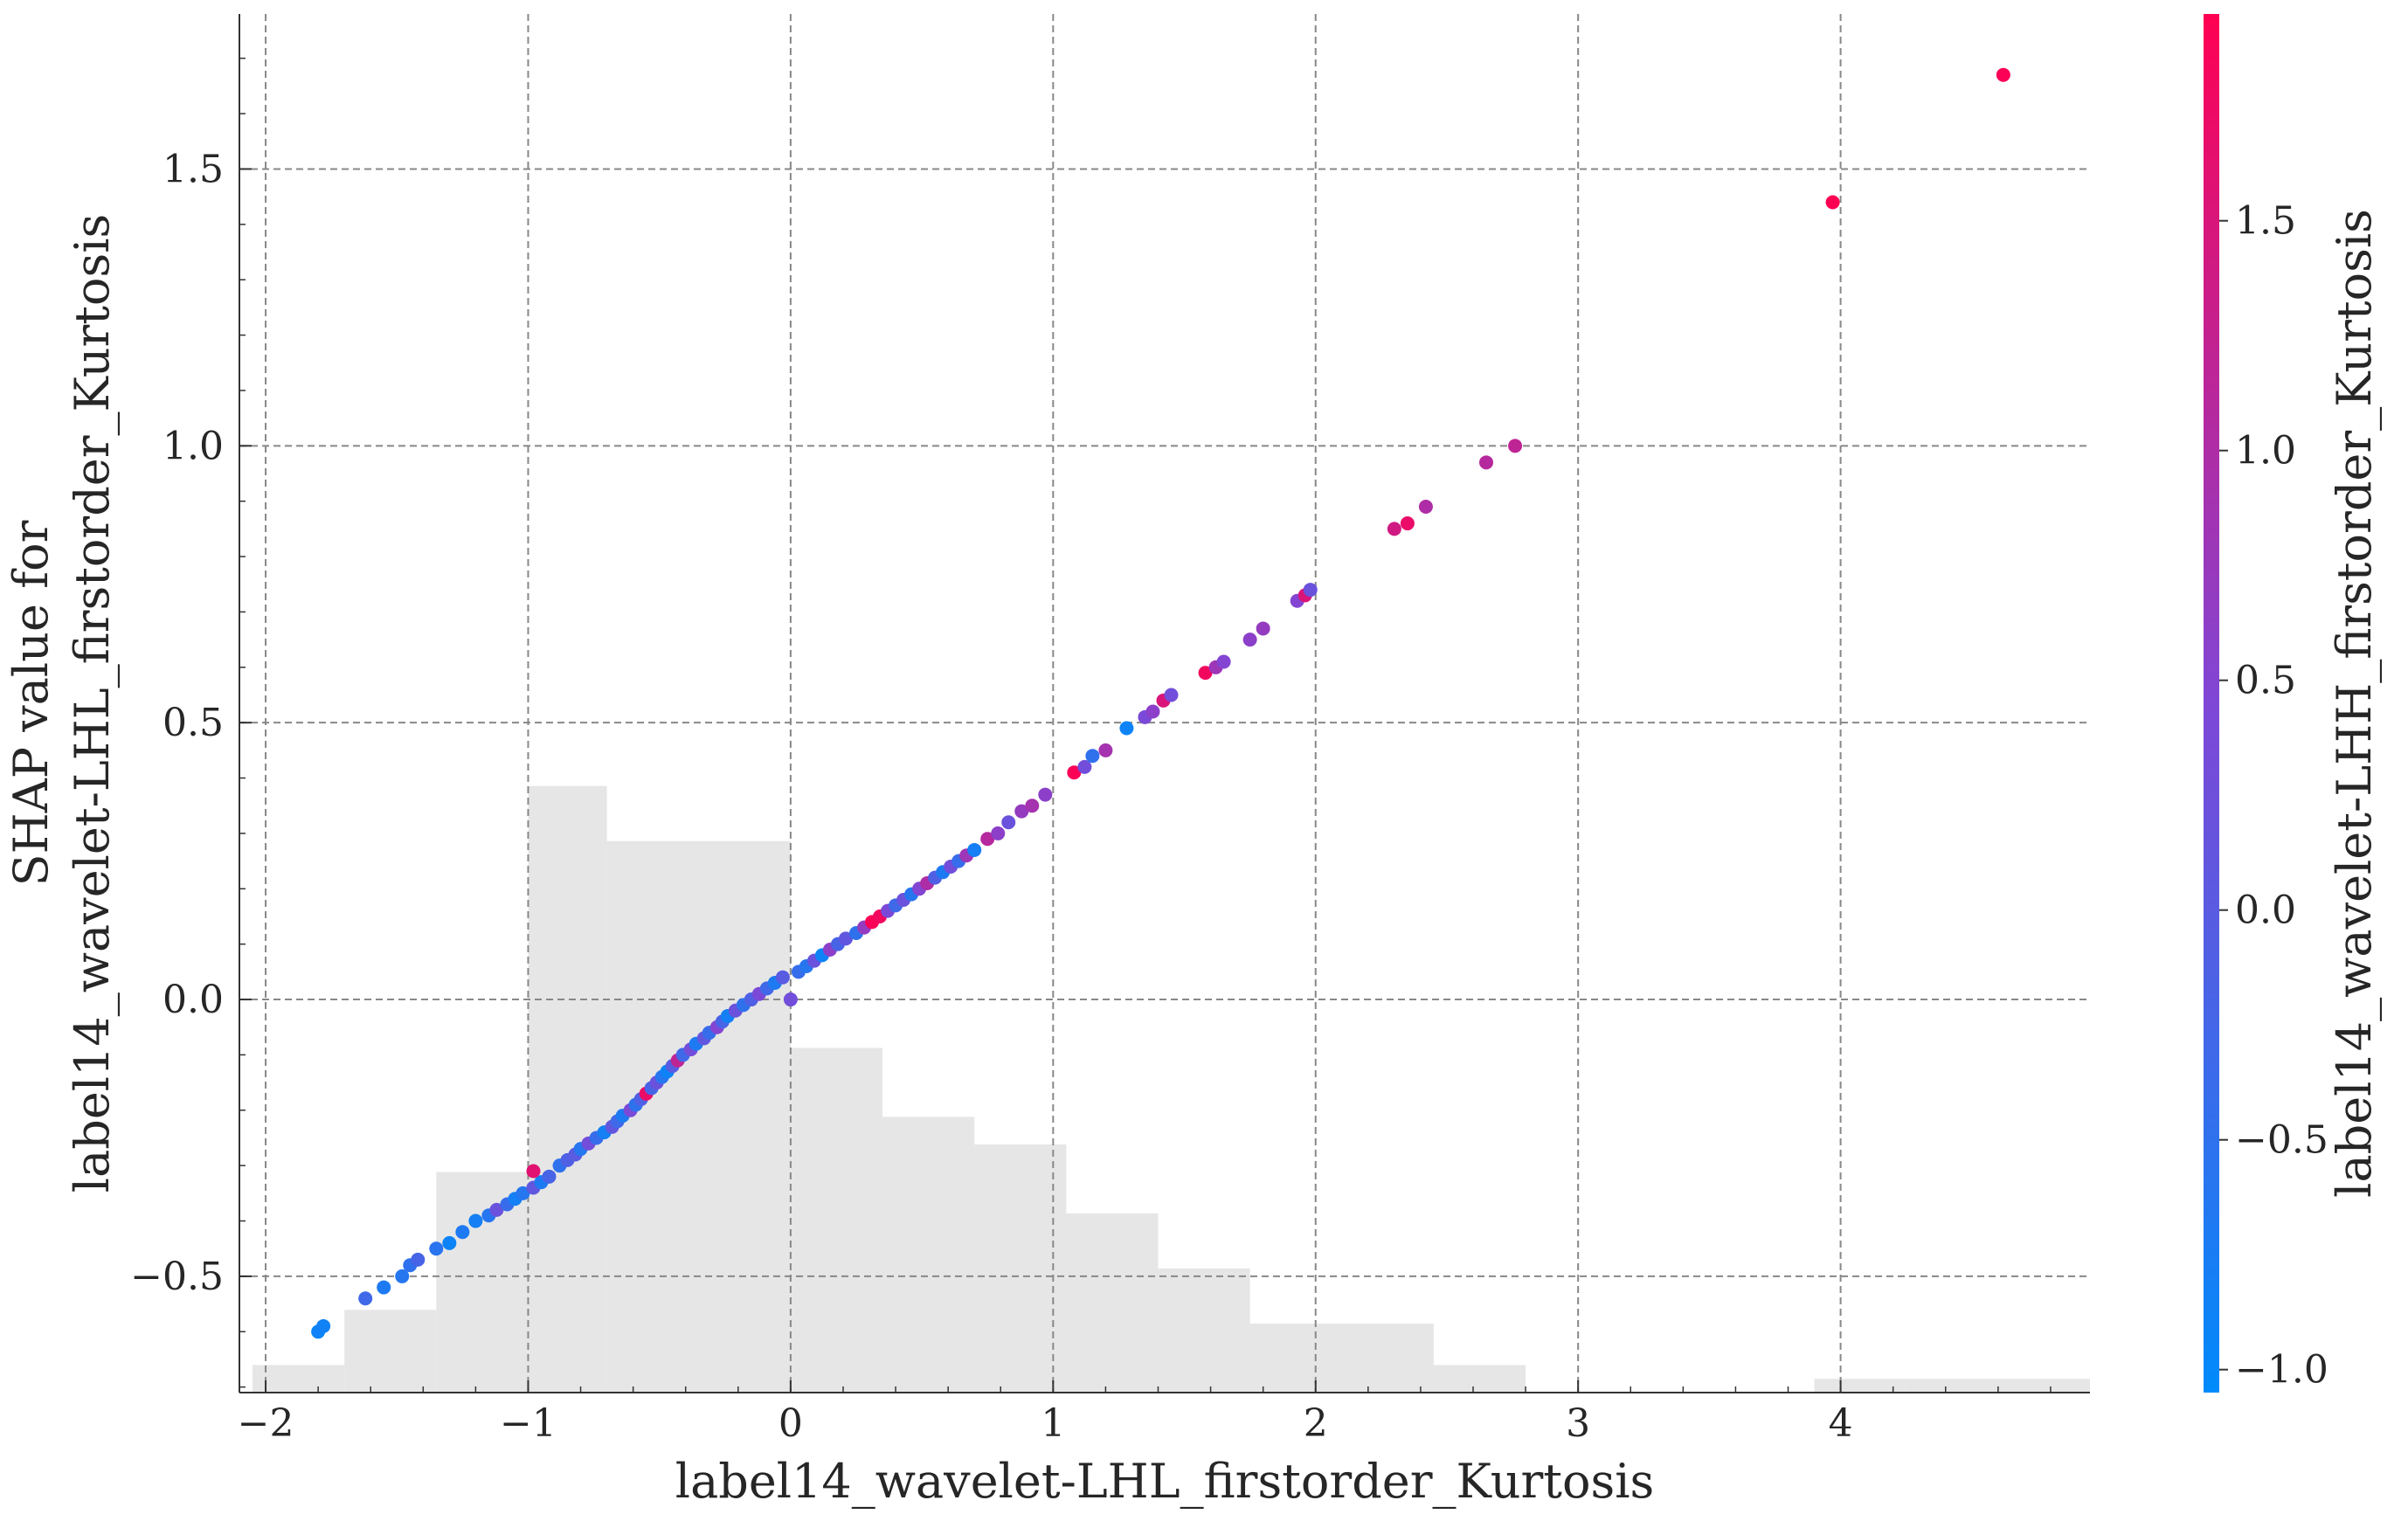 This screenshot has width=2408, height=1521. What do you see at coordinates (2211, 703) in the screenshot?
I see `colorbar` at bounding box center [2211, 703].